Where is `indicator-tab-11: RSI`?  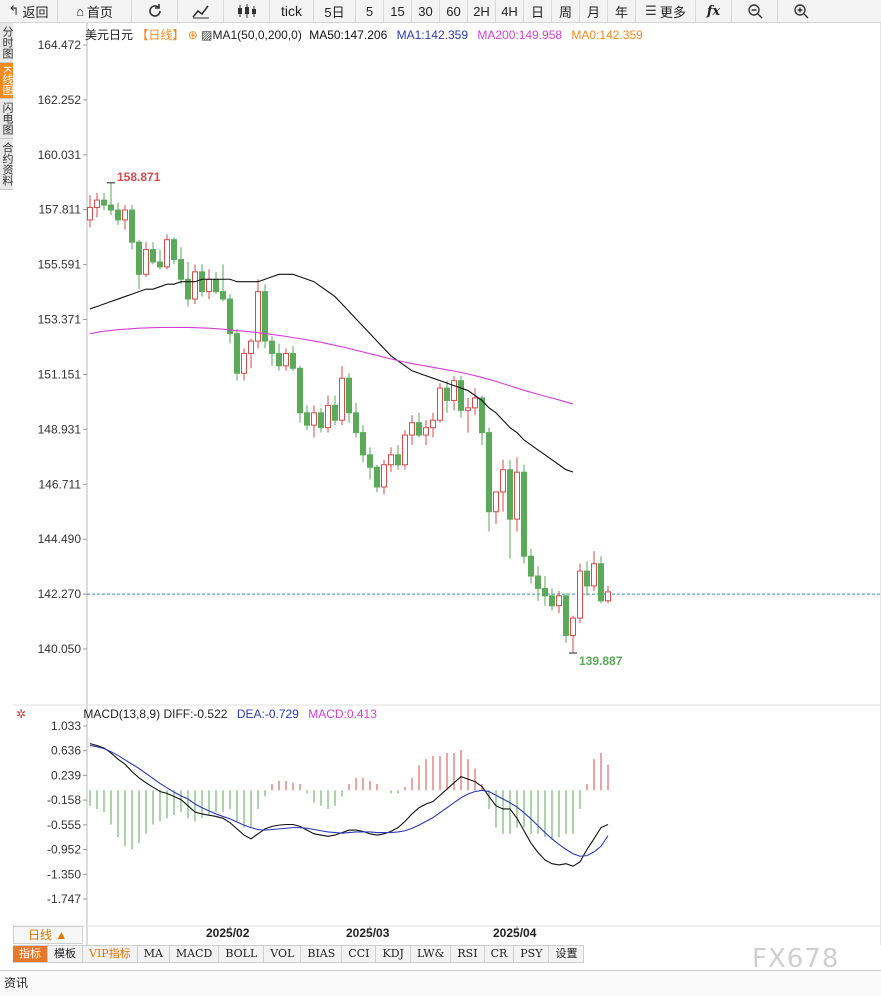 indicator-tab-11: RSI is located at coordinates (468, 954).